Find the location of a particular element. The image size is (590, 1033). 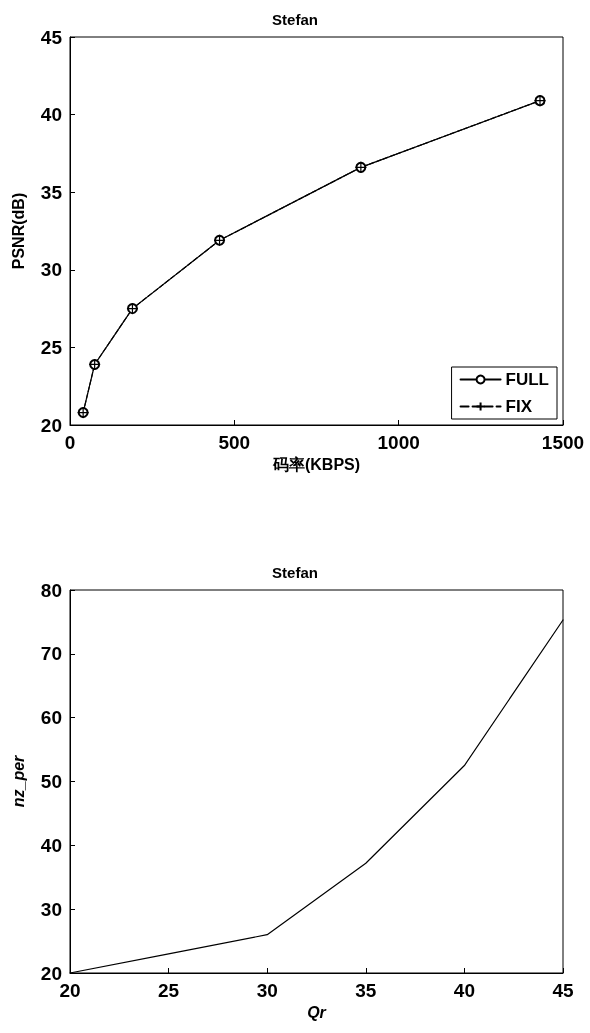

y-axis-title: nz_per is located at coordinates (18, 781).